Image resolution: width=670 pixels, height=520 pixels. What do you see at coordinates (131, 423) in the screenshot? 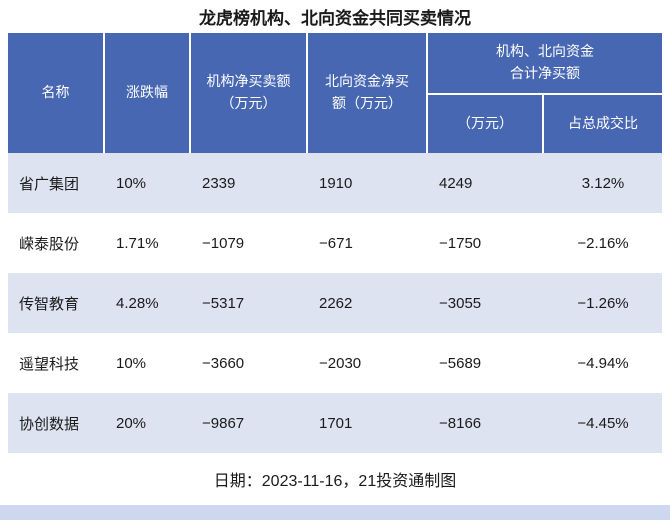
I see `cell-change-pct: 20%` at bounding box center [131, 423].